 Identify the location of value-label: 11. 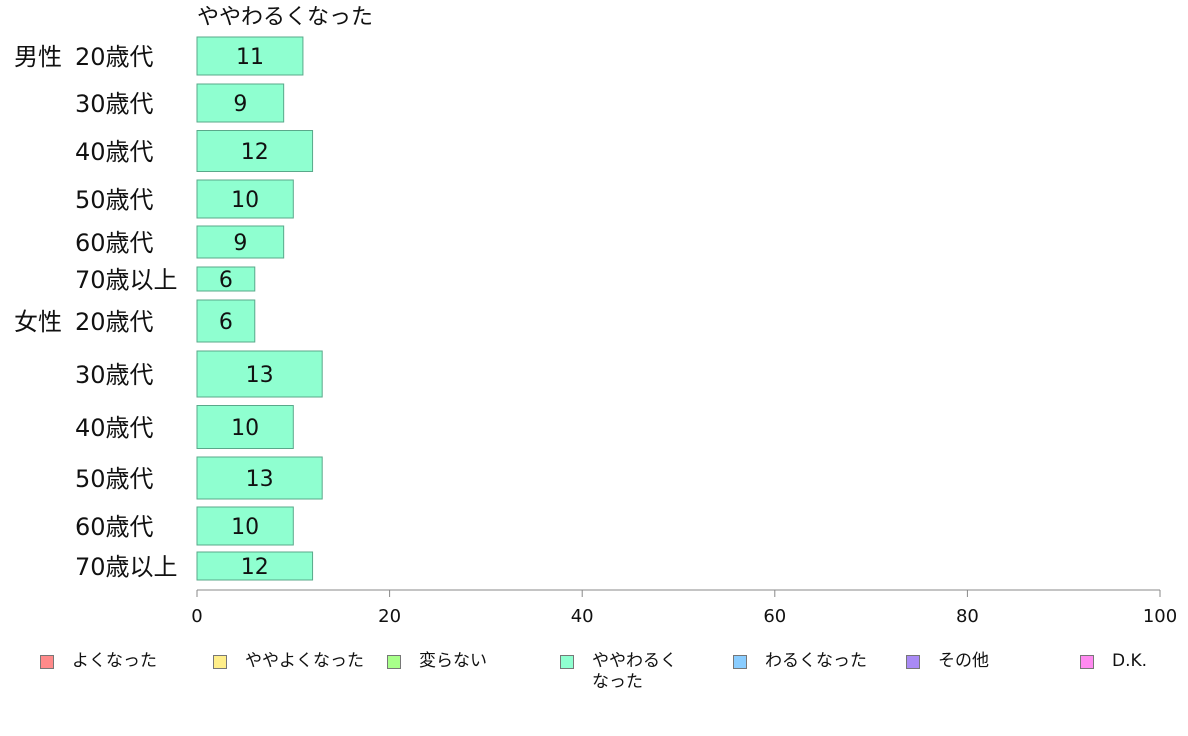
(250, 57).